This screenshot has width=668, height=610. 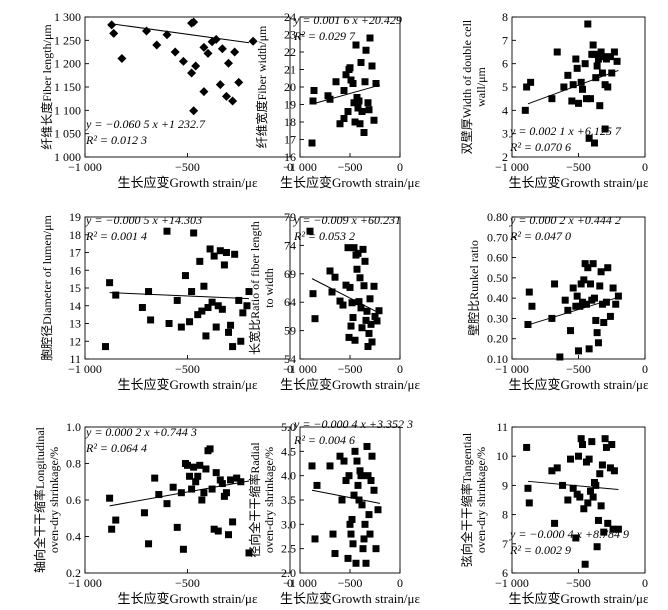 I want to click on y-axis-label-line: 长宽比Ratio of fiber length, so click(x=254, y=288).